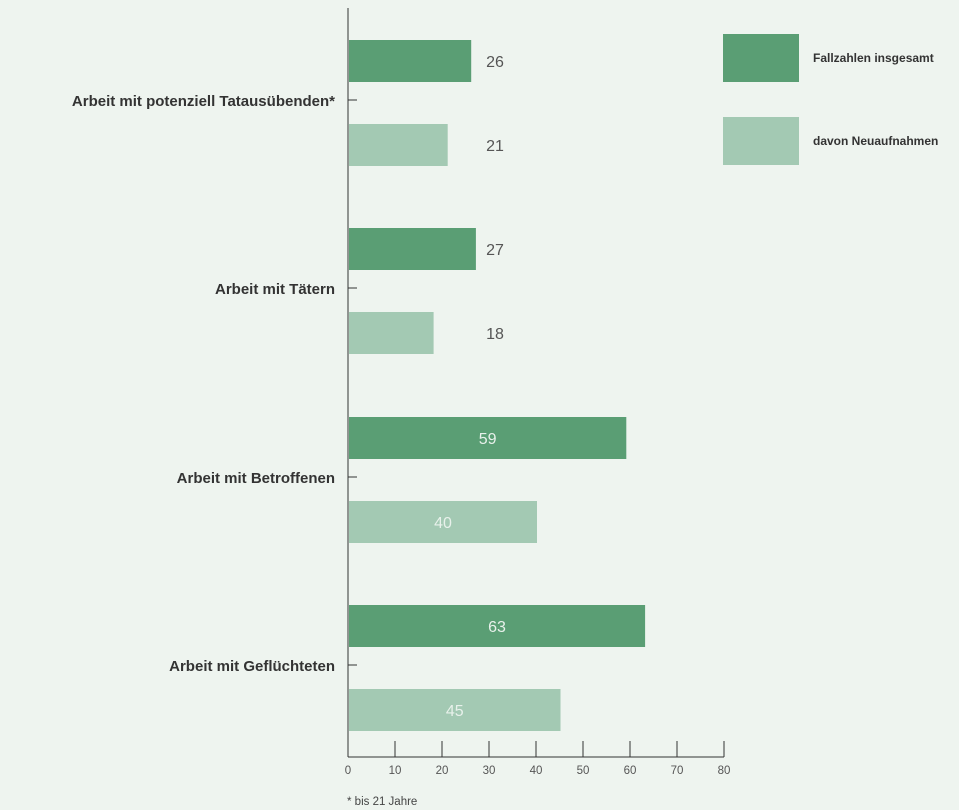  I want to click on data-label: 45, so click(455, 711).